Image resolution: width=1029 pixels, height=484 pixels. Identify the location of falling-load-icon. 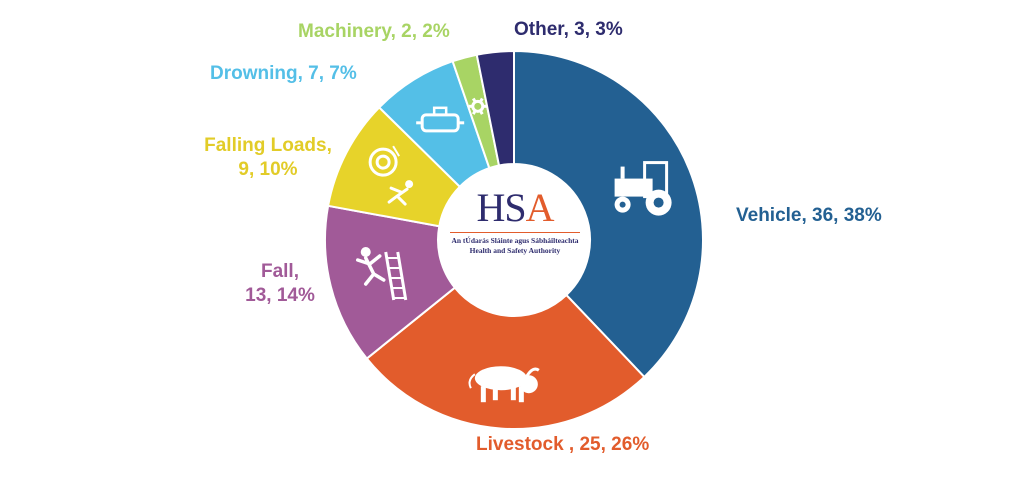
(391, 175).